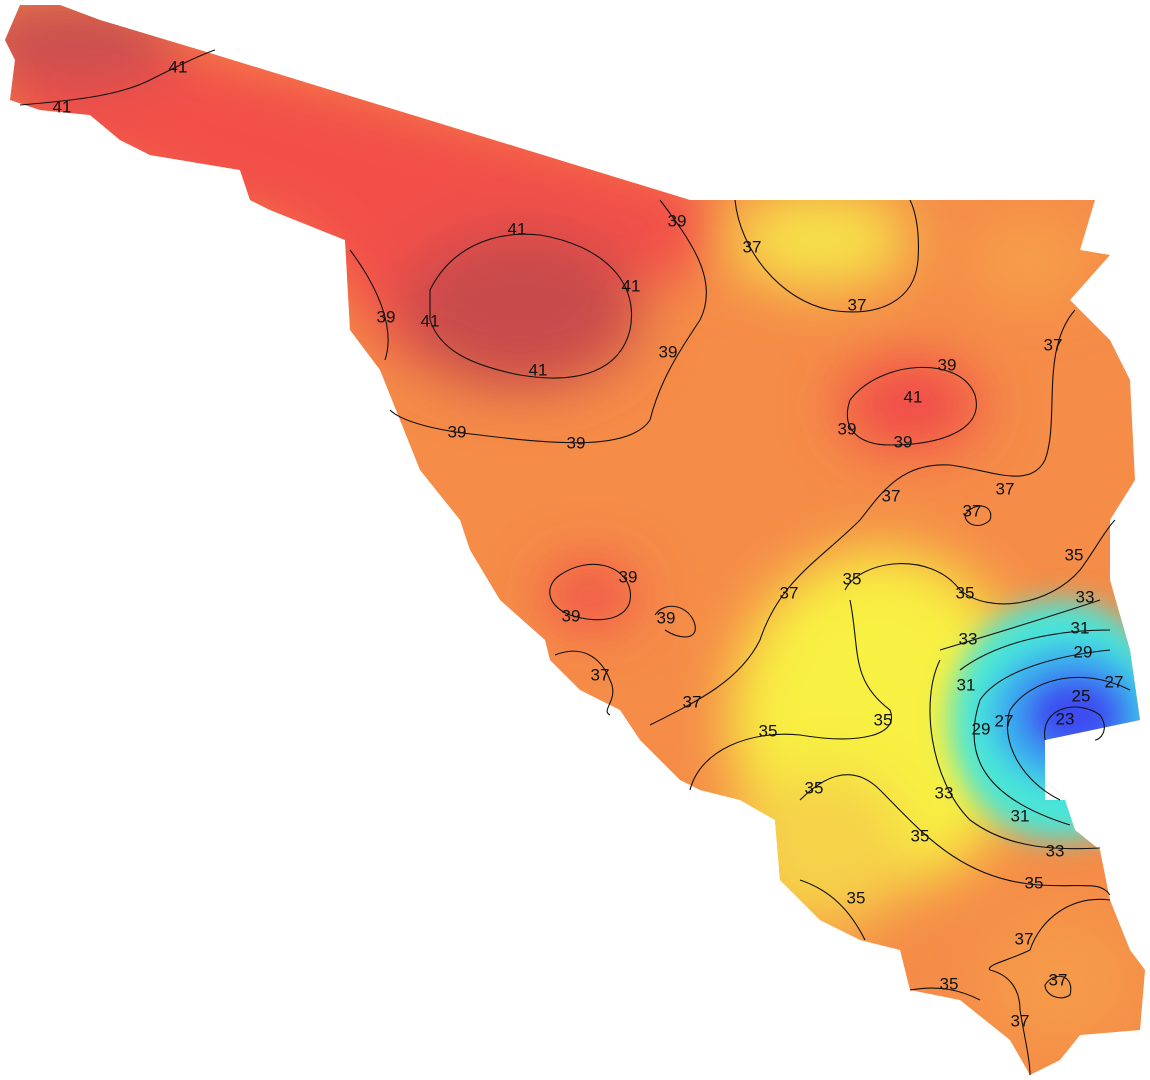  Describe the element at coordinates (1081, 695) in the screenshot. I see `contour-label: 25` at that location.